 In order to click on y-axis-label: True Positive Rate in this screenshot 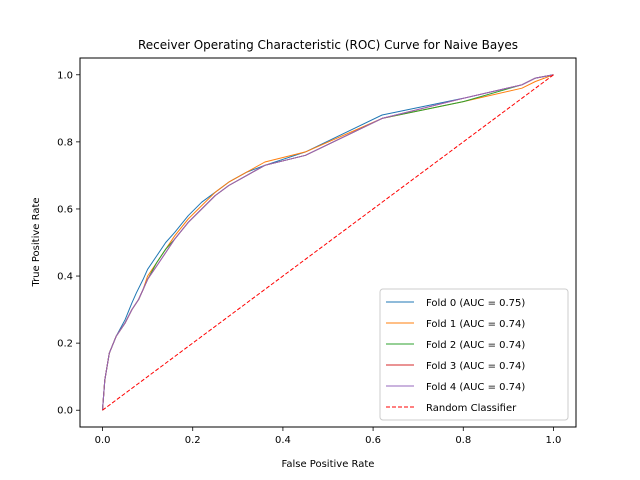, I will do `click(36, 242)`.